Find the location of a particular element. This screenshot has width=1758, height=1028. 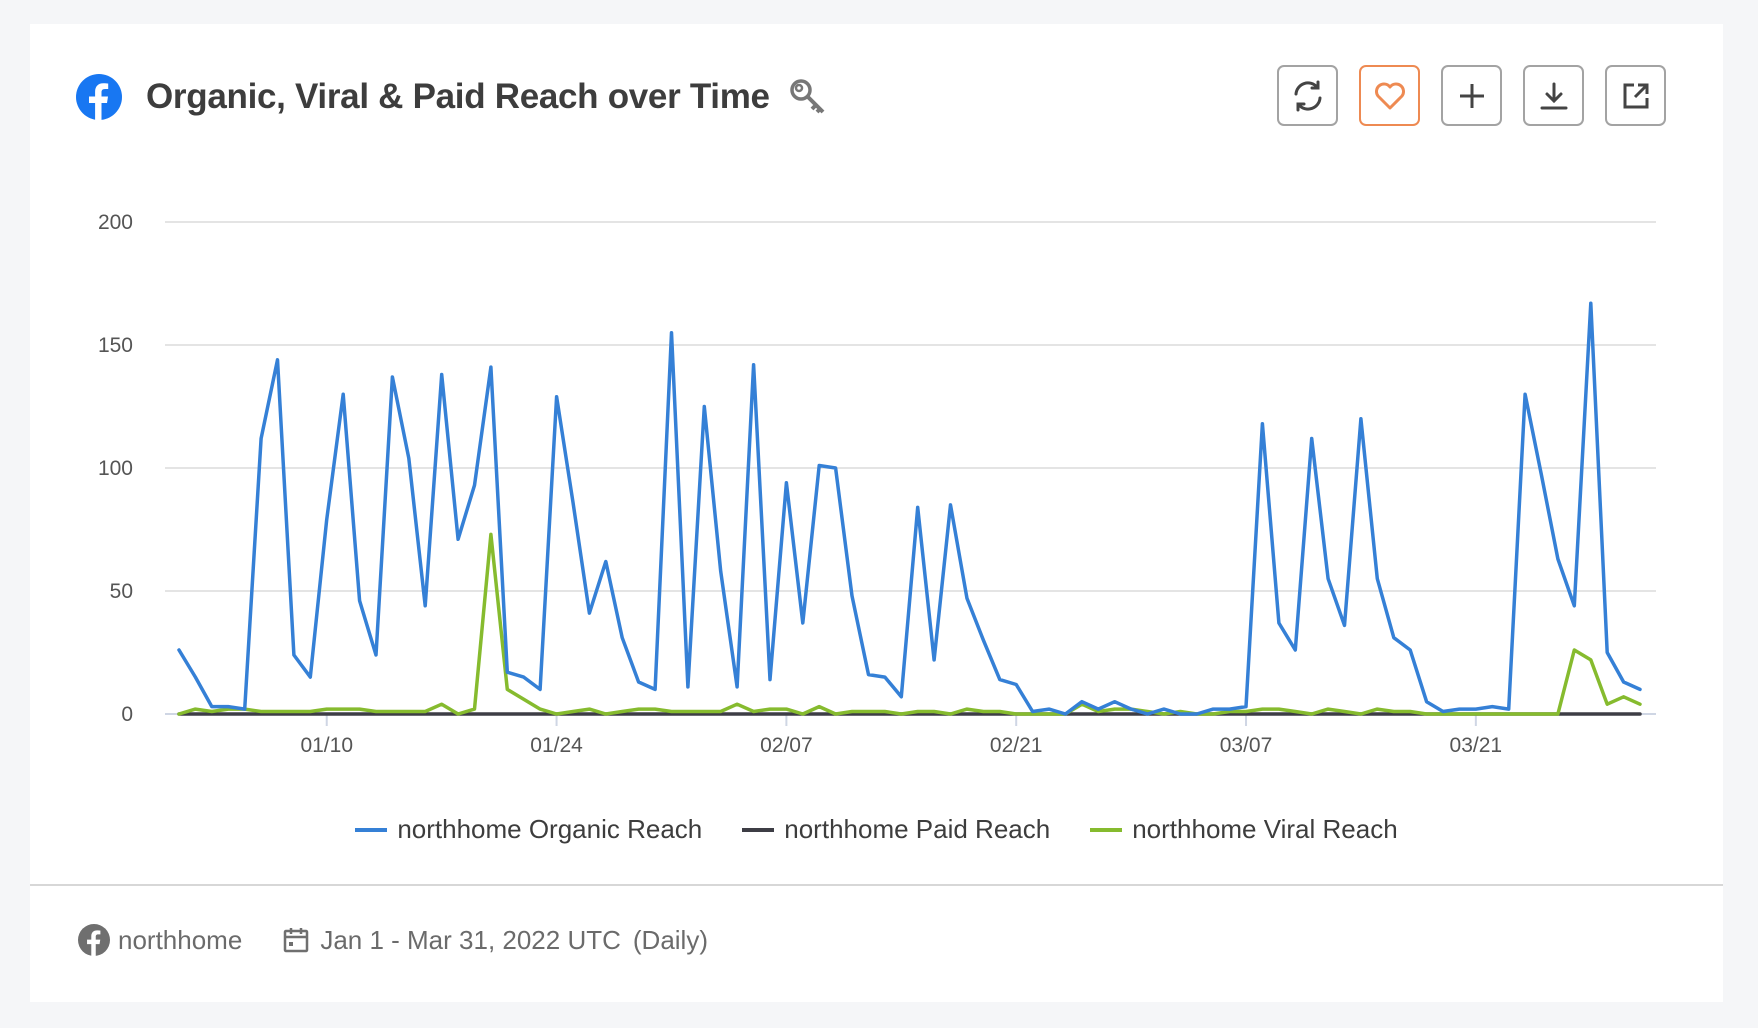

open-external-button is located at coordinates (1635, 95).